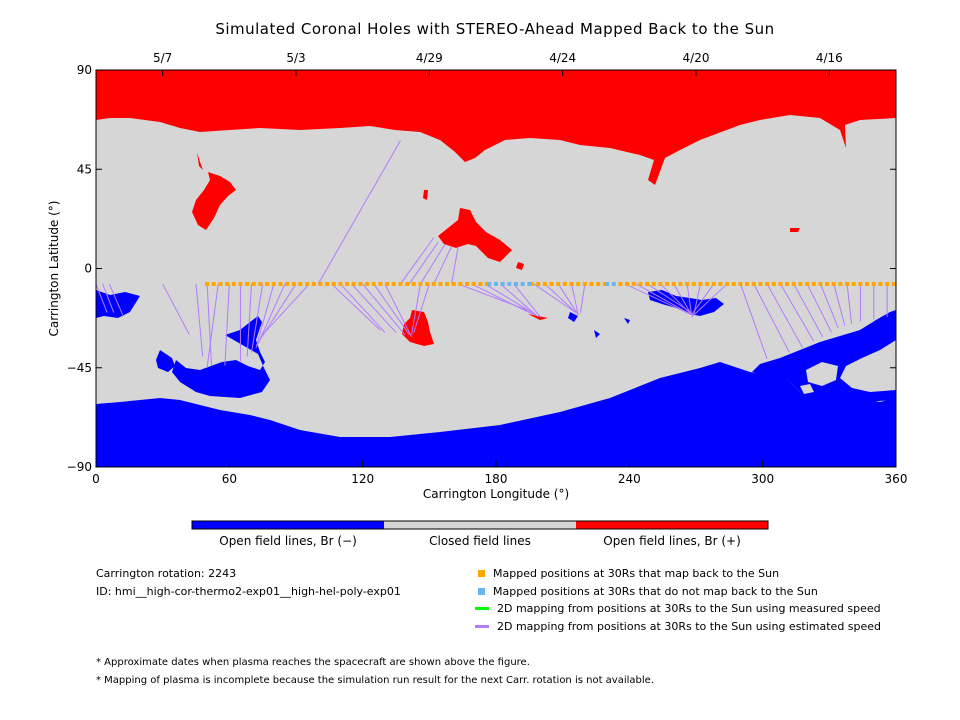  I want to click on x-tick-label: 300, so click(762, 479).